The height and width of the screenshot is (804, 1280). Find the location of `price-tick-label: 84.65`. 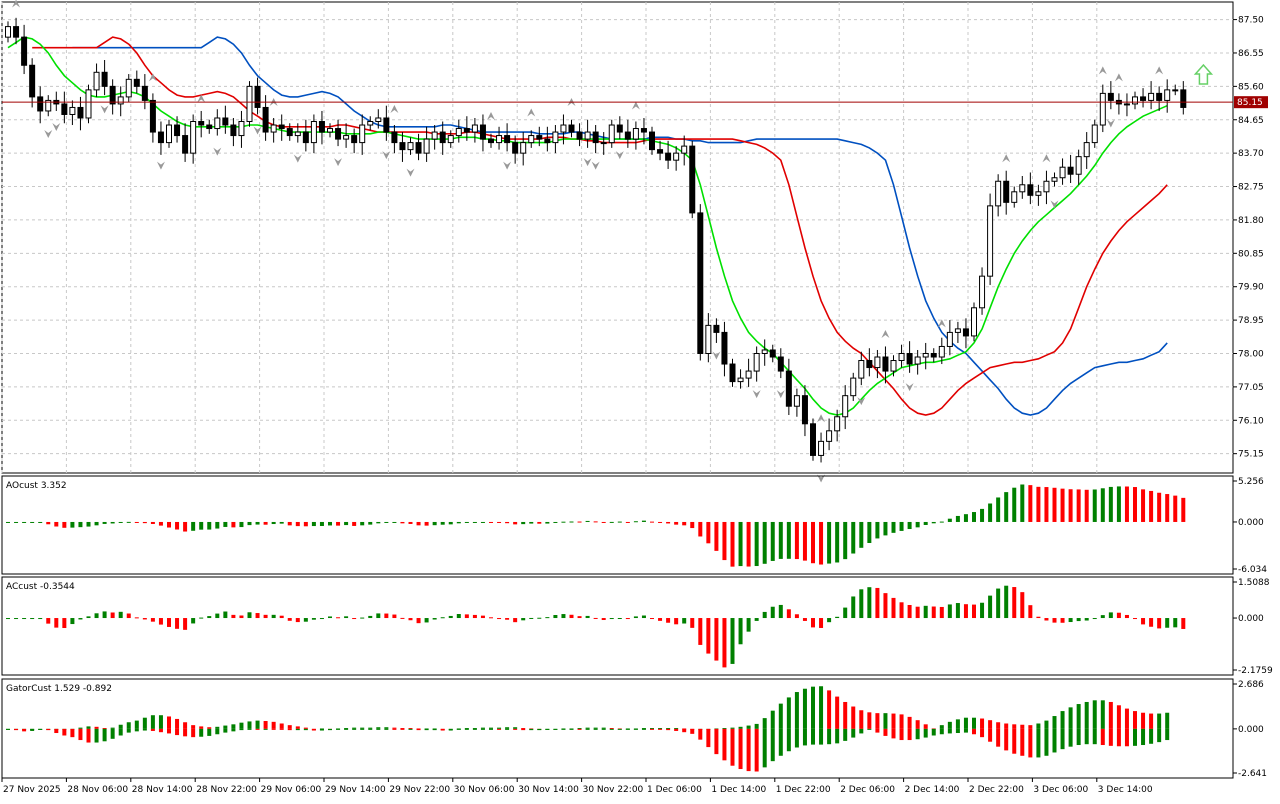

price-tick-label: 84.65 is located at coordinates (1251, 121).